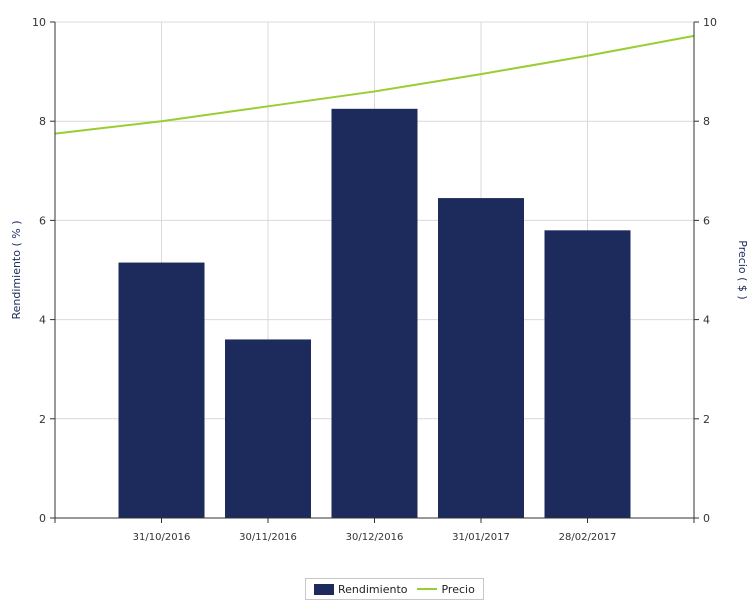  What do you see at coordinates (706, 220) in the screenshot?
I see `y2-tick-label-3: 6` at bounding box center [706, 220].